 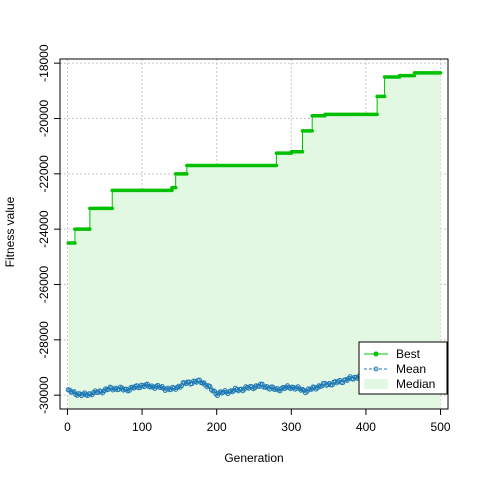 I want to click on y-tick-label: -26000, so click(x=44, y=284).